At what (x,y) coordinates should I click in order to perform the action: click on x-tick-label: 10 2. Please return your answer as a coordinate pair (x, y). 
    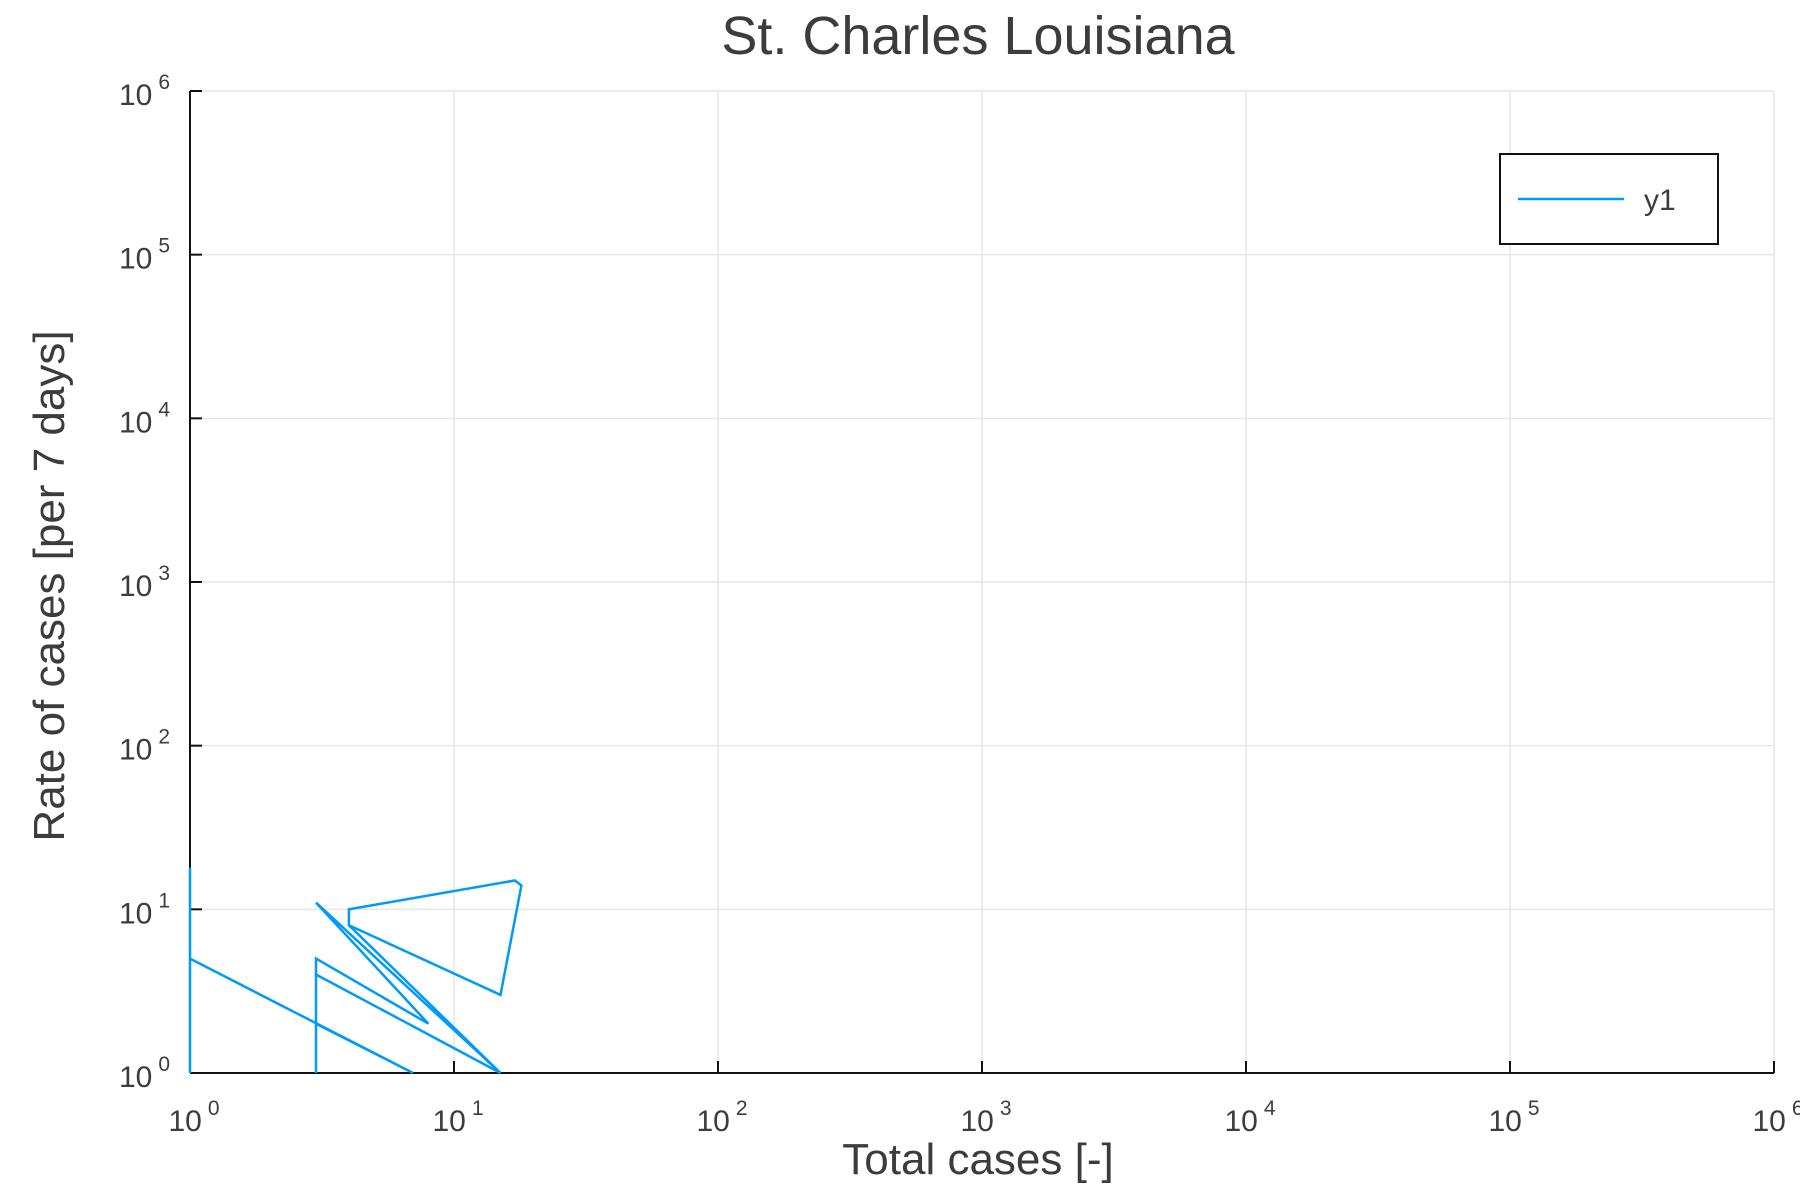
    Looking at the image, I should click on (721, 1117).